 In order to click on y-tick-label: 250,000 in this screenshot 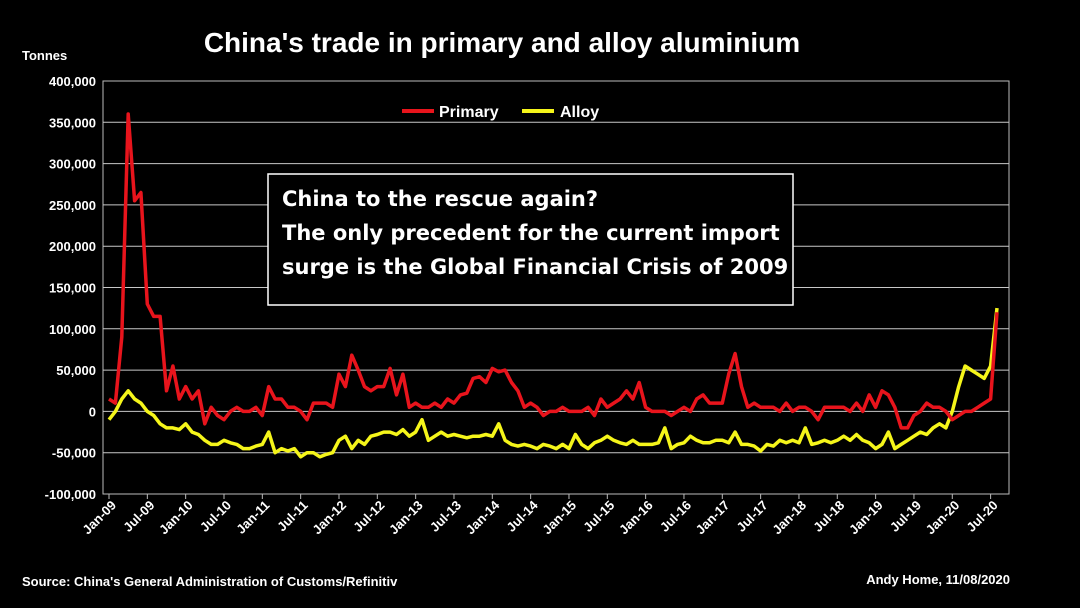, I will do `click(72, 205)`.